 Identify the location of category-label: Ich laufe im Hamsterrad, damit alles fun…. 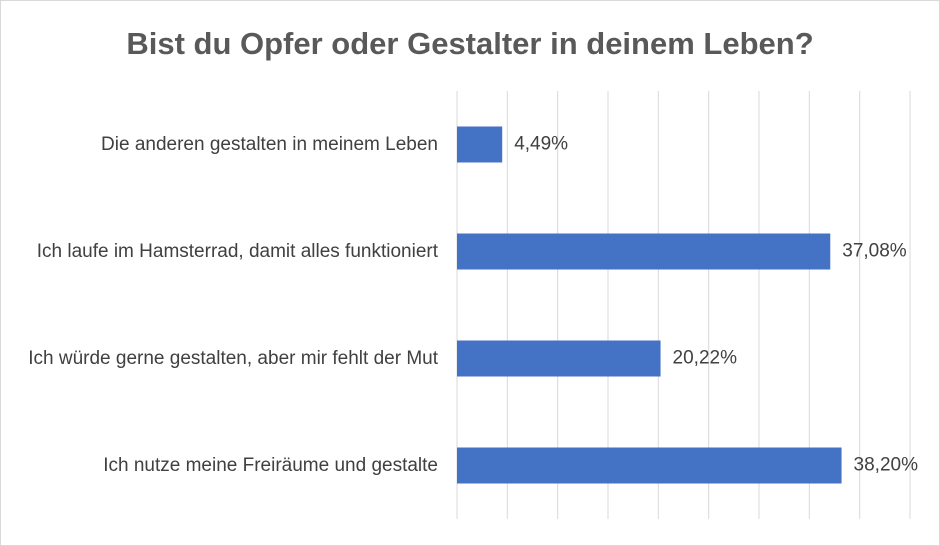
(237, 251).